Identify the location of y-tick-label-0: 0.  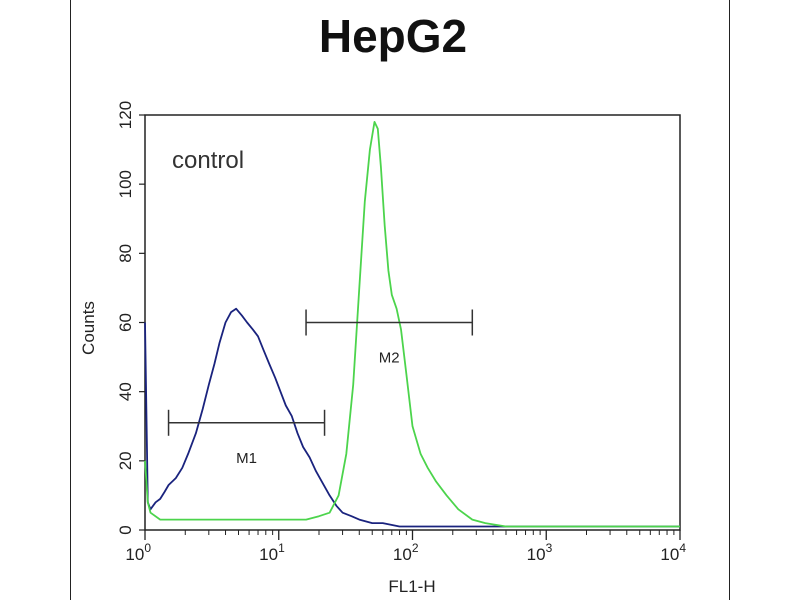
(125, 529).